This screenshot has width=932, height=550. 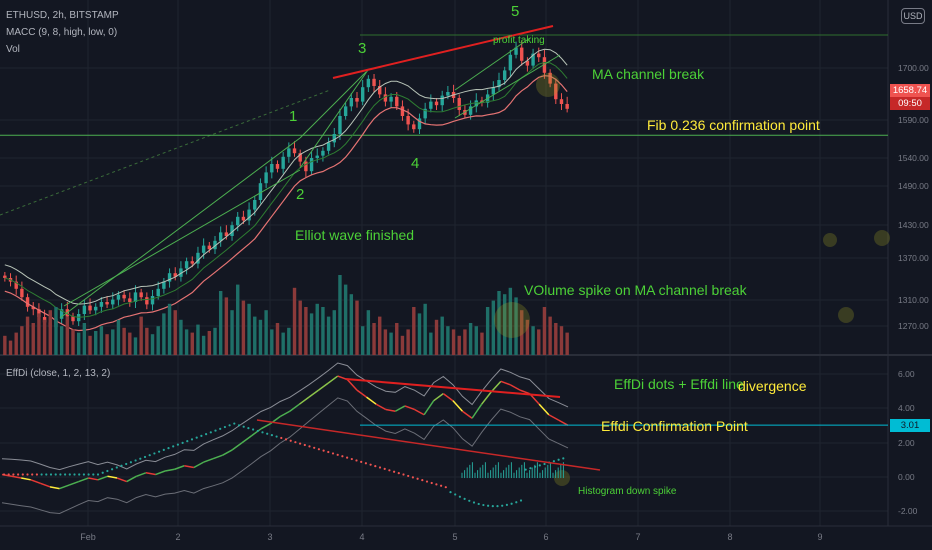 I want to click on last-price-tag: 1658.74, so click(x=910, y=90).